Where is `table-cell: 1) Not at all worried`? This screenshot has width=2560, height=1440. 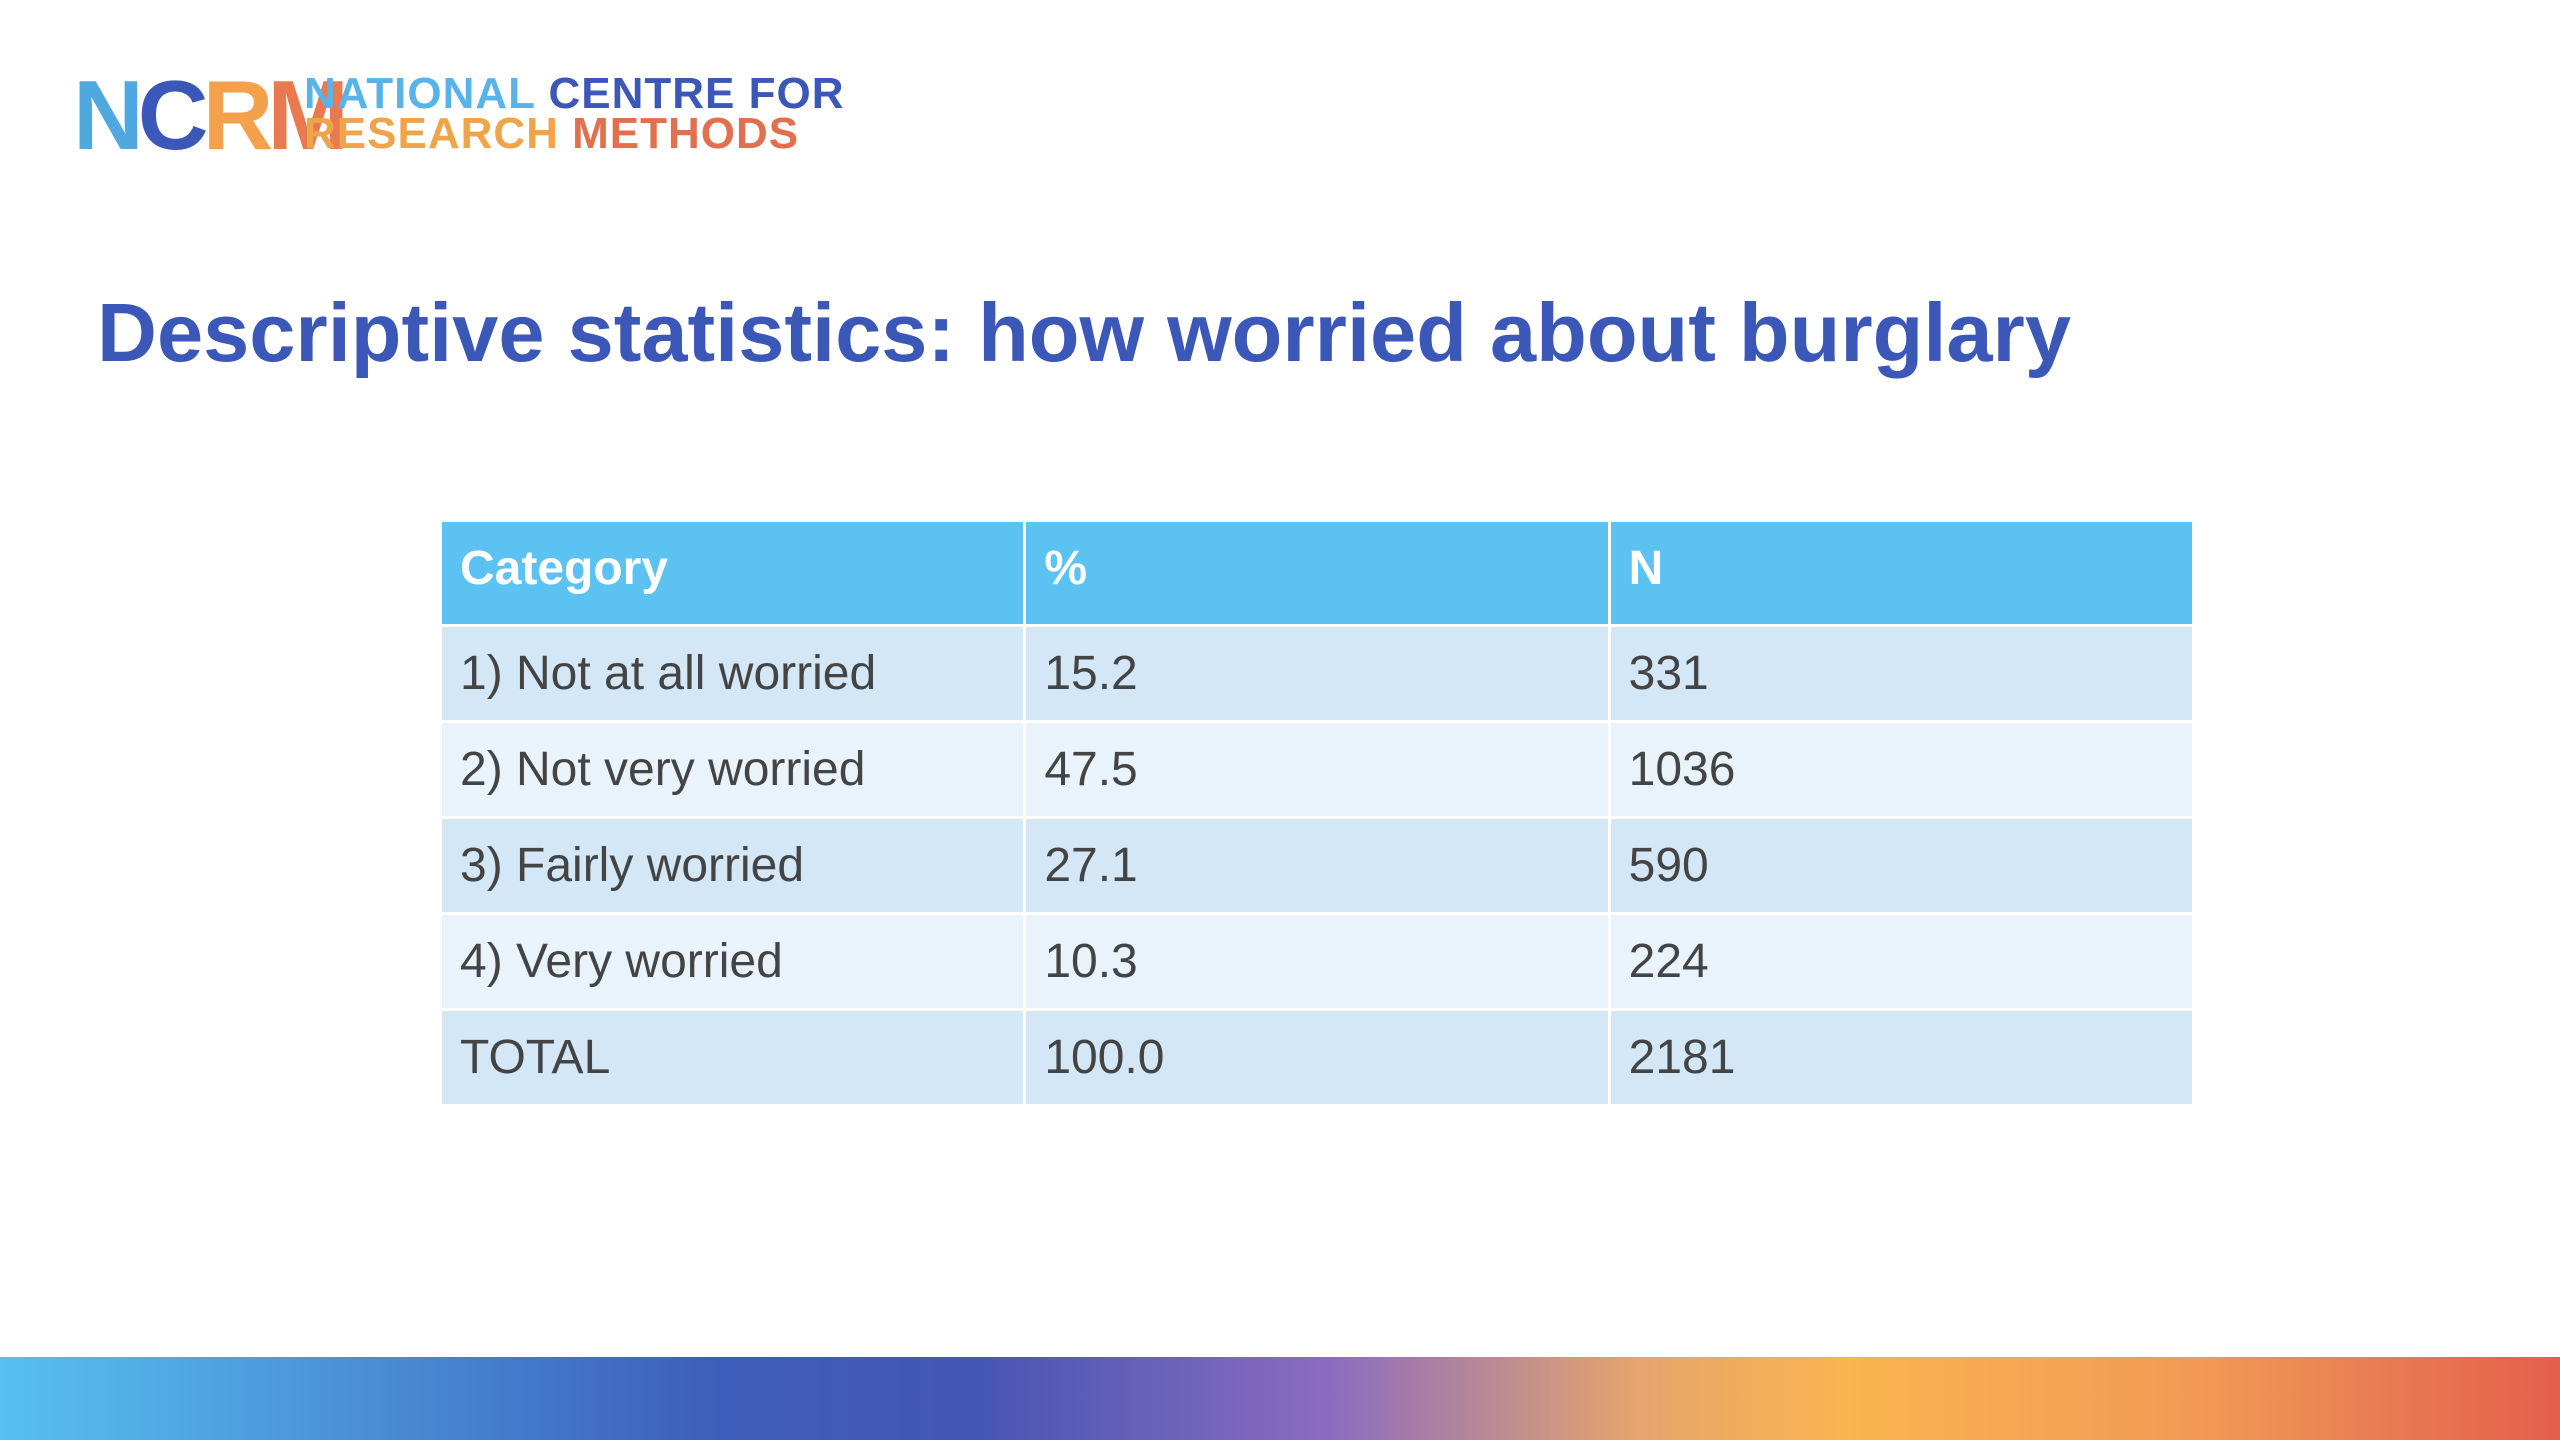
table-cell: 1) Not at all worried is located at coordinates (732, 673).